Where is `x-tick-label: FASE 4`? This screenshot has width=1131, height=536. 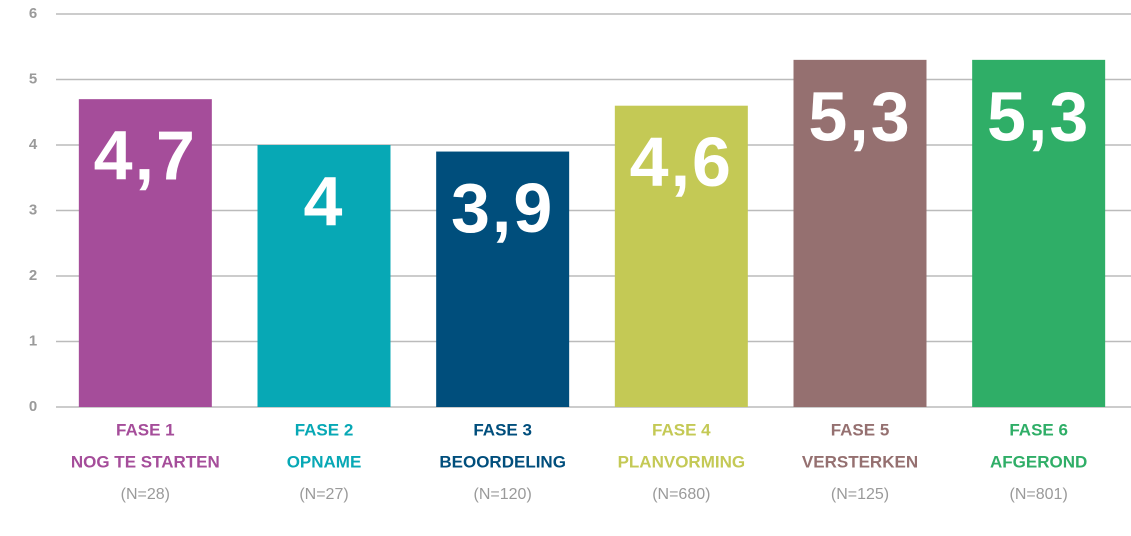 x-tick-label: FASE 4 is located at coordinates (681, 429).